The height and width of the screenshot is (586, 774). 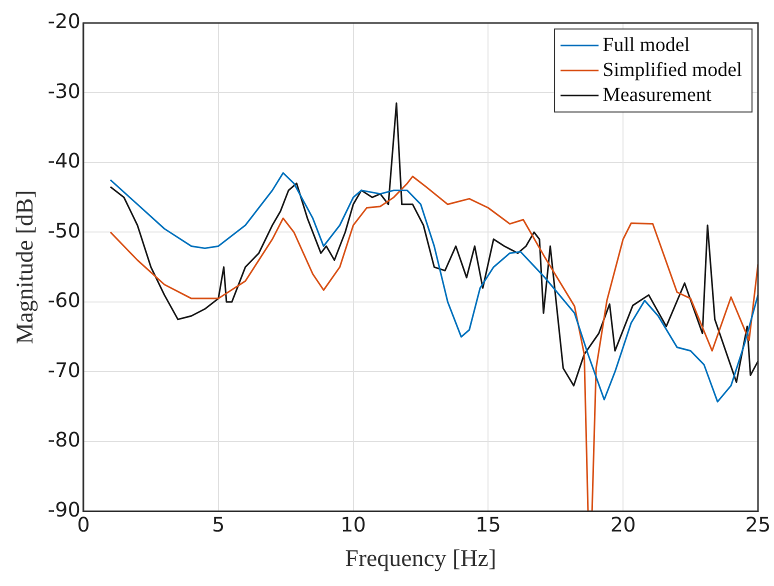 What do you see at coordinates (64, 230) in the screenshot?
I see `y-tick-label: -50` at bounding box center [64, 230].